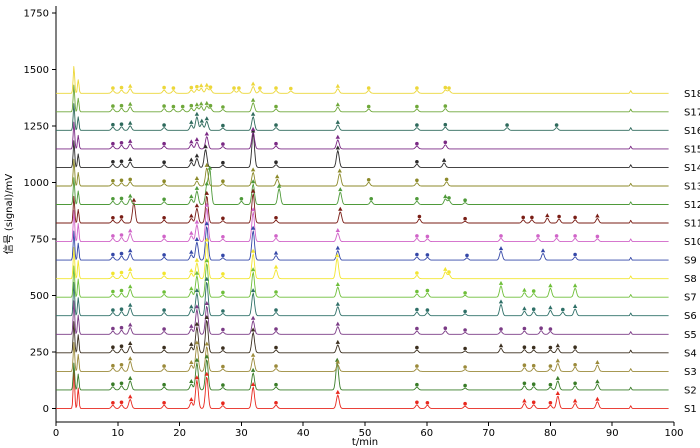 This screenshot has height=448, width=700. What do you see at coordinates (362, 172) in the screenshot?
I see `trace-s13` at bounding box center [362, 172].